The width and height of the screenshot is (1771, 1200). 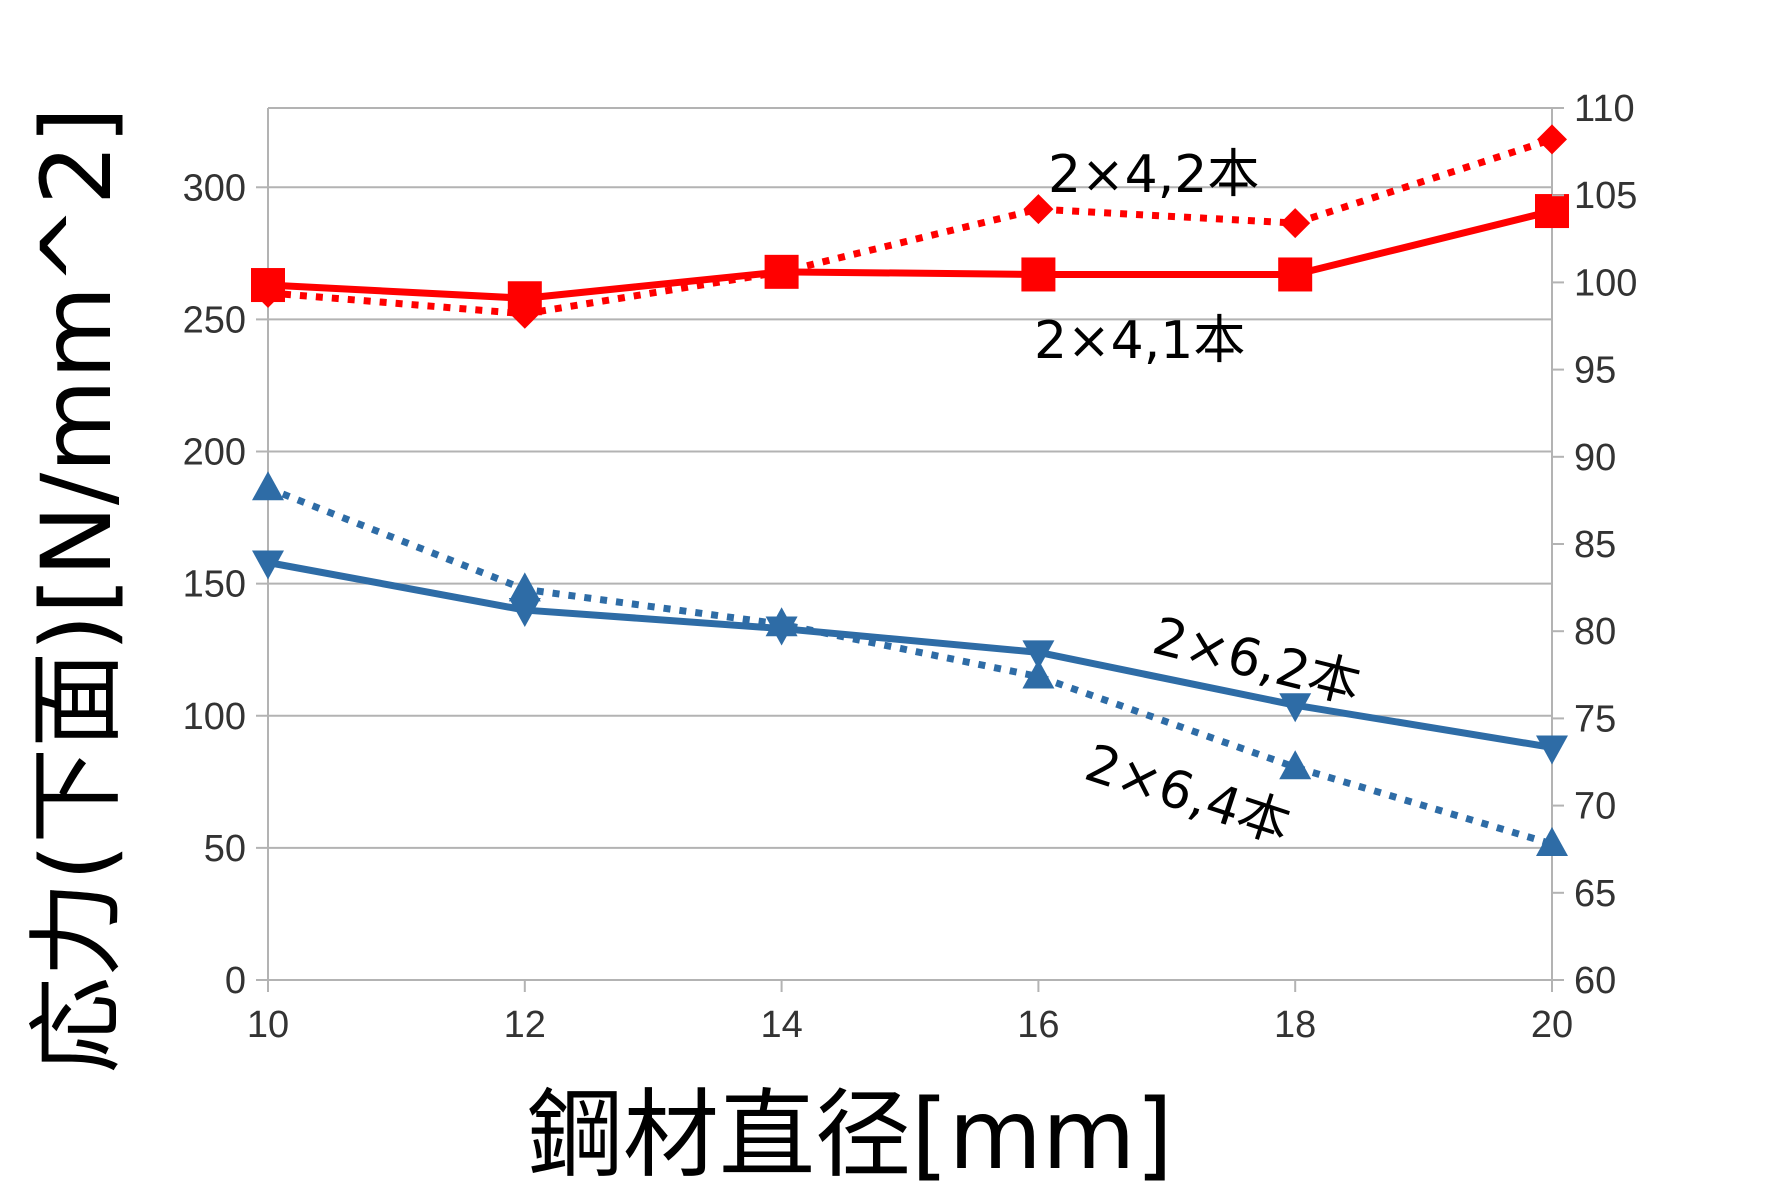 What do you see at coordinates (781, 1025) in the screenshot?
I see `x-tick-label: 14` at bounding box center [781, 1025].